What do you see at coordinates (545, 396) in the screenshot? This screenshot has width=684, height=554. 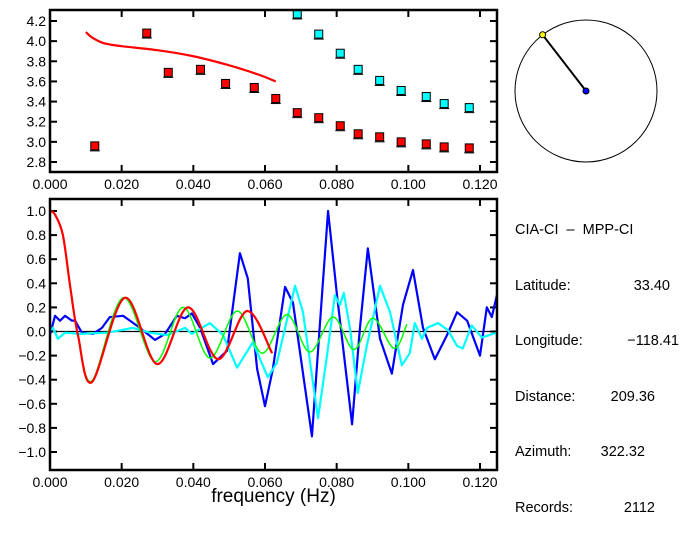 I see `distance-label: Distance:` at bounding box center [545, 396].